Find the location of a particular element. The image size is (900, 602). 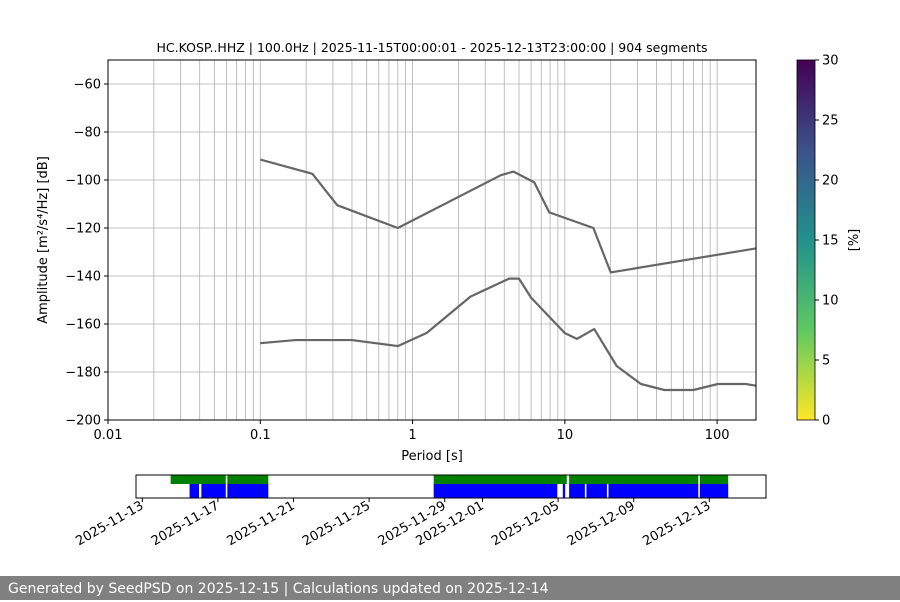

colorbar-tick-label: 5 is located at coordinates (826, 361).